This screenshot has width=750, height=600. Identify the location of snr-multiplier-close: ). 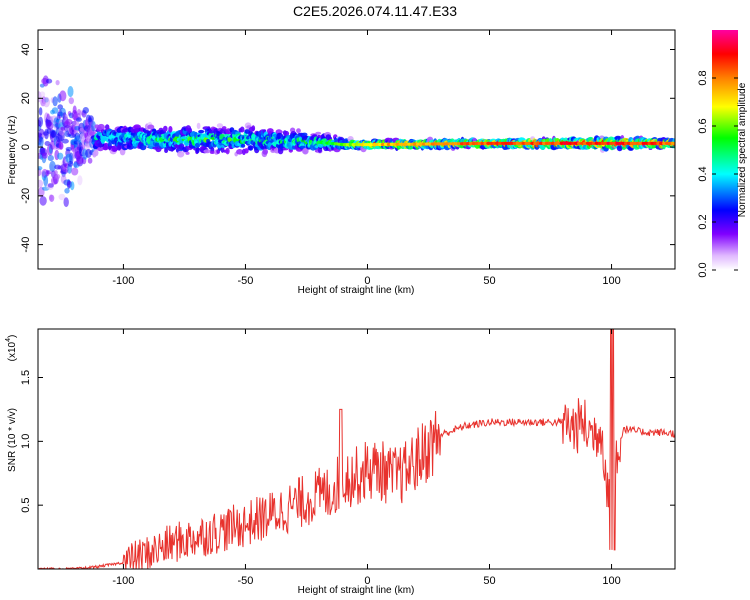
(12, 336).